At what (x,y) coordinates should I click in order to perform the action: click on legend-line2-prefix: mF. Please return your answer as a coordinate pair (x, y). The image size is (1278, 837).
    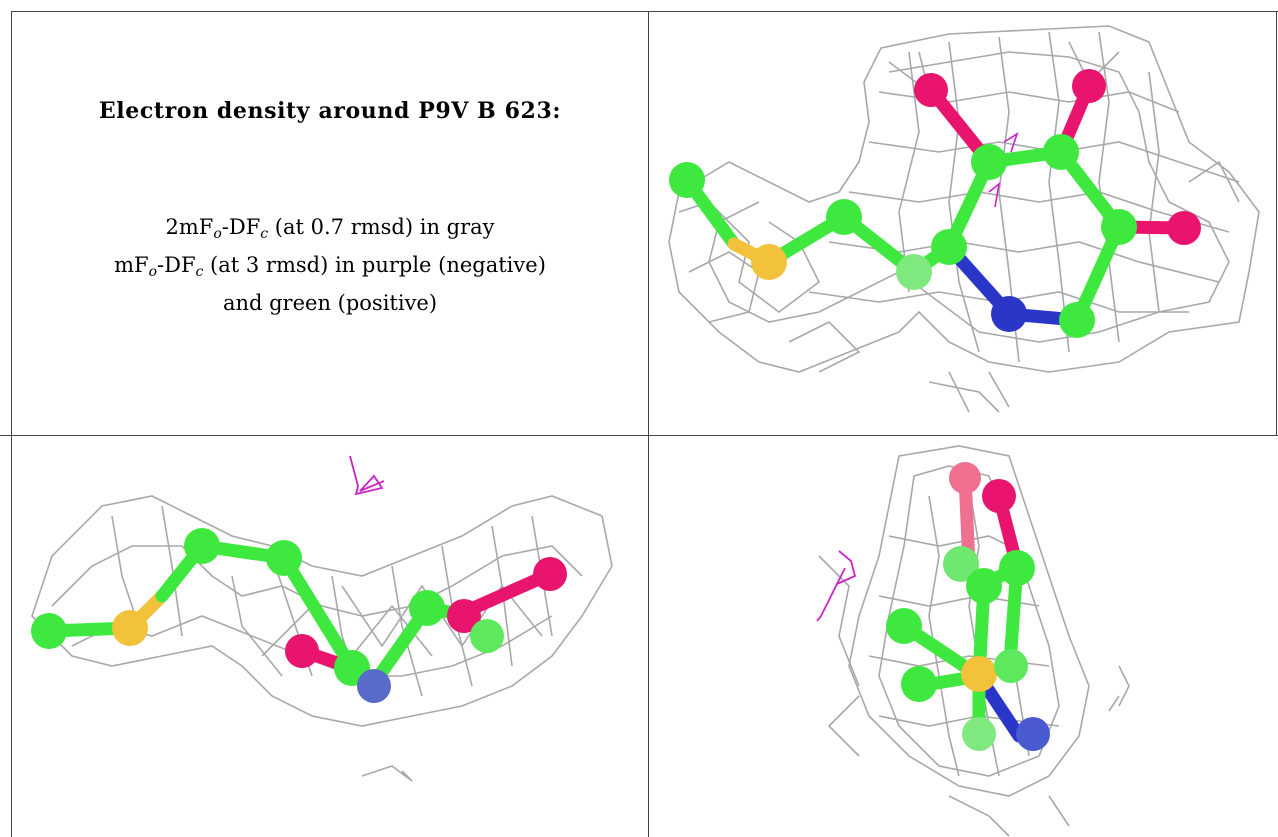
    Looking at the image, I should click on (131, 265).